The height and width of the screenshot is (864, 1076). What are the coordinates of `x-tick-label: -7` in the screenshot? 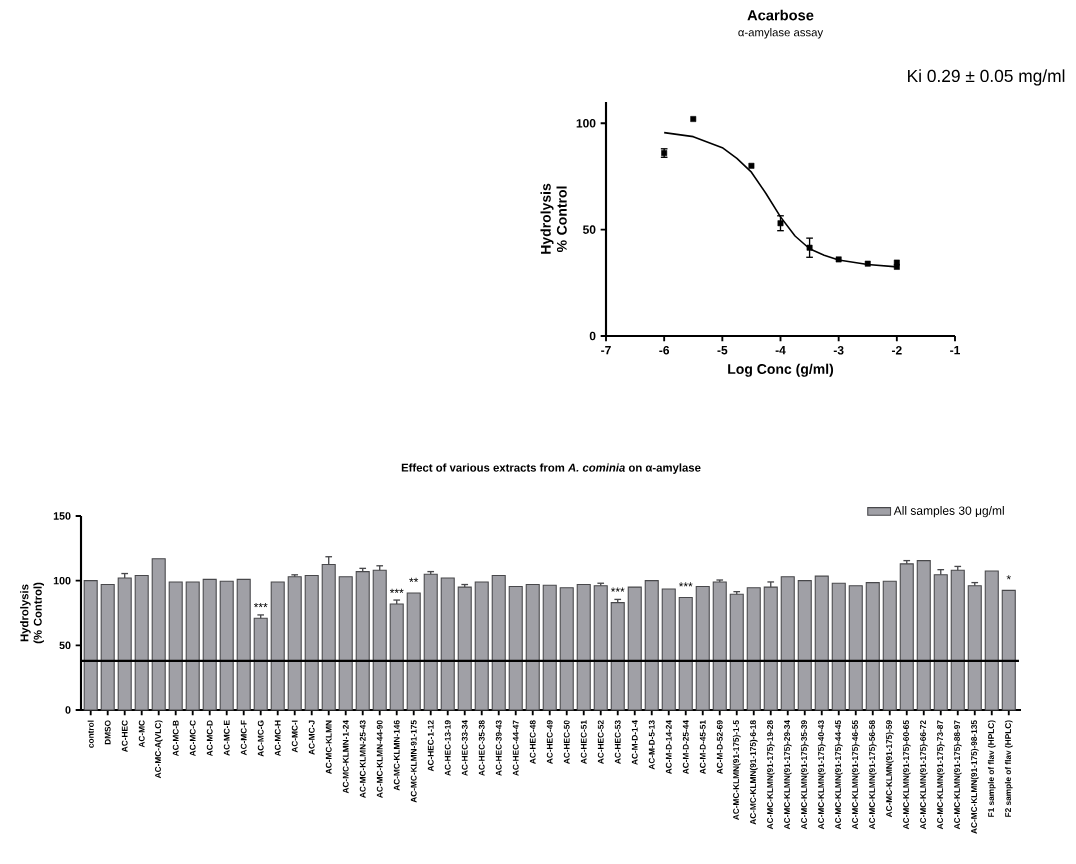 It's located at (606, 350).